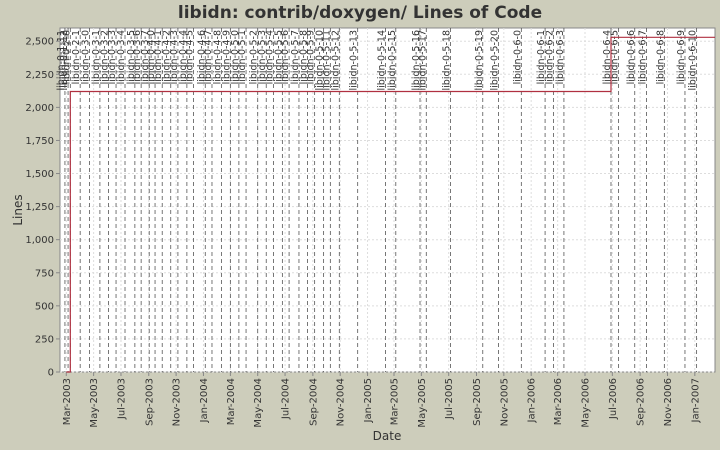  Describe the element at coordinates (145, 57) in the screenshot. I see `release-label: libidn-0-3-7` at that location.